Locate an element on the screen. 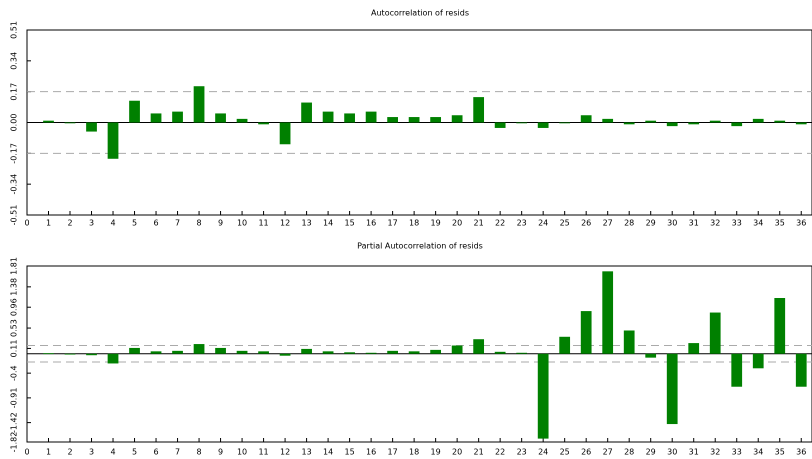 This screenshot has height=459, width=812. y-tick-label: 0.53 is located at coordinates (14, 328).